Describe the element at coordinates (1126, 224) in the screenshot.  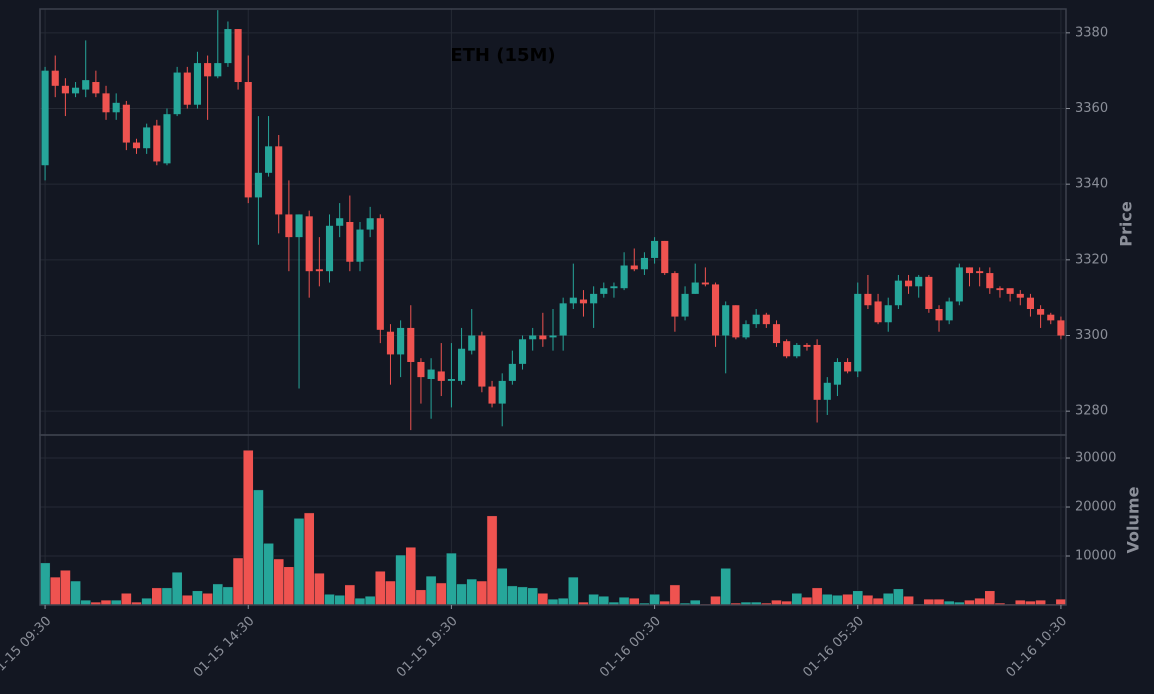
I see `price-axis-label: Price` at that location.